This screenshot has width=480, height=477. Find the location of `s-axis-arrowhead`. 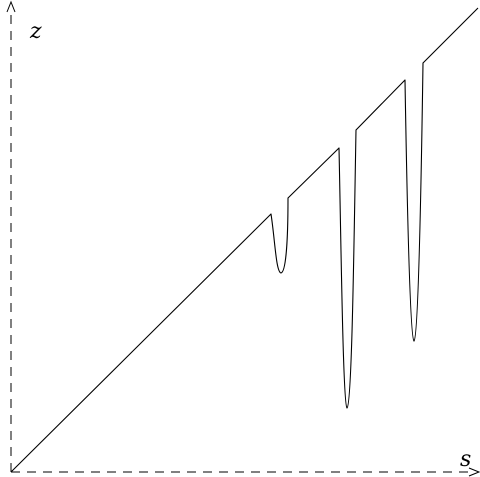

s-axis-arrowhead is located at coordinates (474, 472).